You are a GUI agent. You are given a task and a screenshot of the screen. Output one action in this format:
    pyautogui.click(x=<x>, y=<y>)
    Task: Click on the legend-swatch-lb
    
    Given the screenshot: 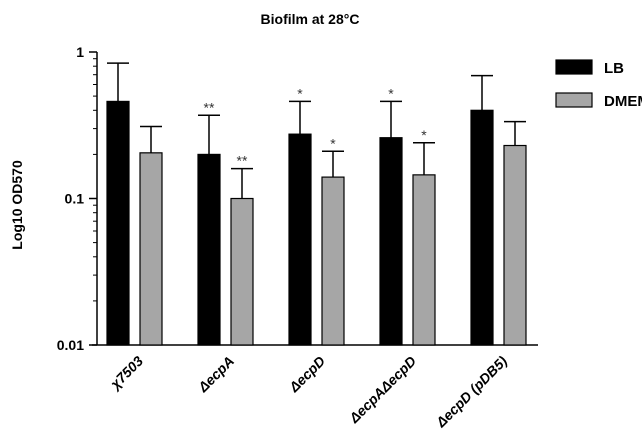 What is the action you would take?
    pyautogui.click(x=574, y=67)
    